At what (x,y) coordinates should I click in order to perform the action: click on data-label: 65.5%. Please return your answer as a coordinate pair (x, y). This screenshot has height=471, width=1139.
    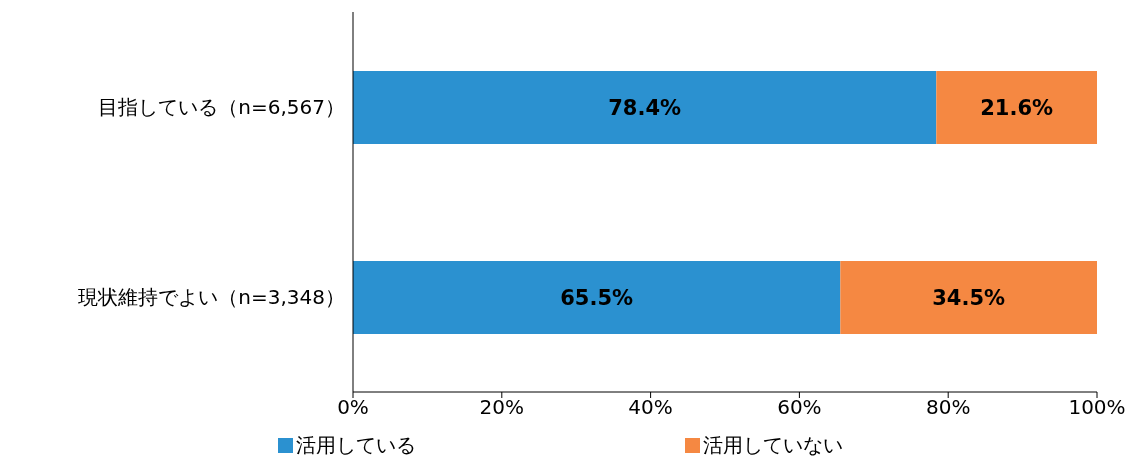
    Looking at the image, I should click on (597, 297).